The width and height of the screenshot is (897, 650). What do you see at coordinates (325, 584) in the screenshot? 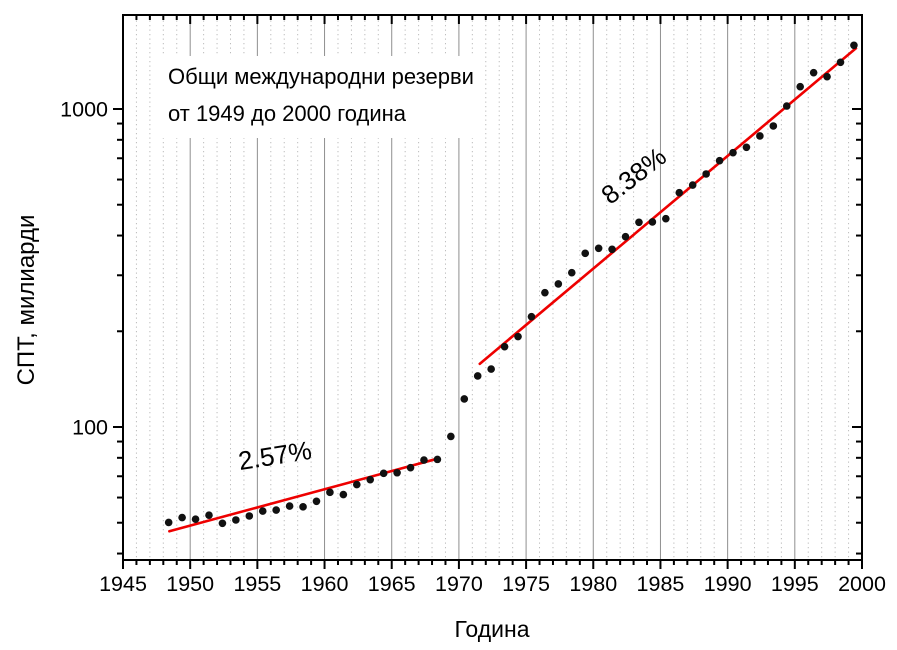
I see `x-tick-label: 1960` at bounding box center [325, 584].